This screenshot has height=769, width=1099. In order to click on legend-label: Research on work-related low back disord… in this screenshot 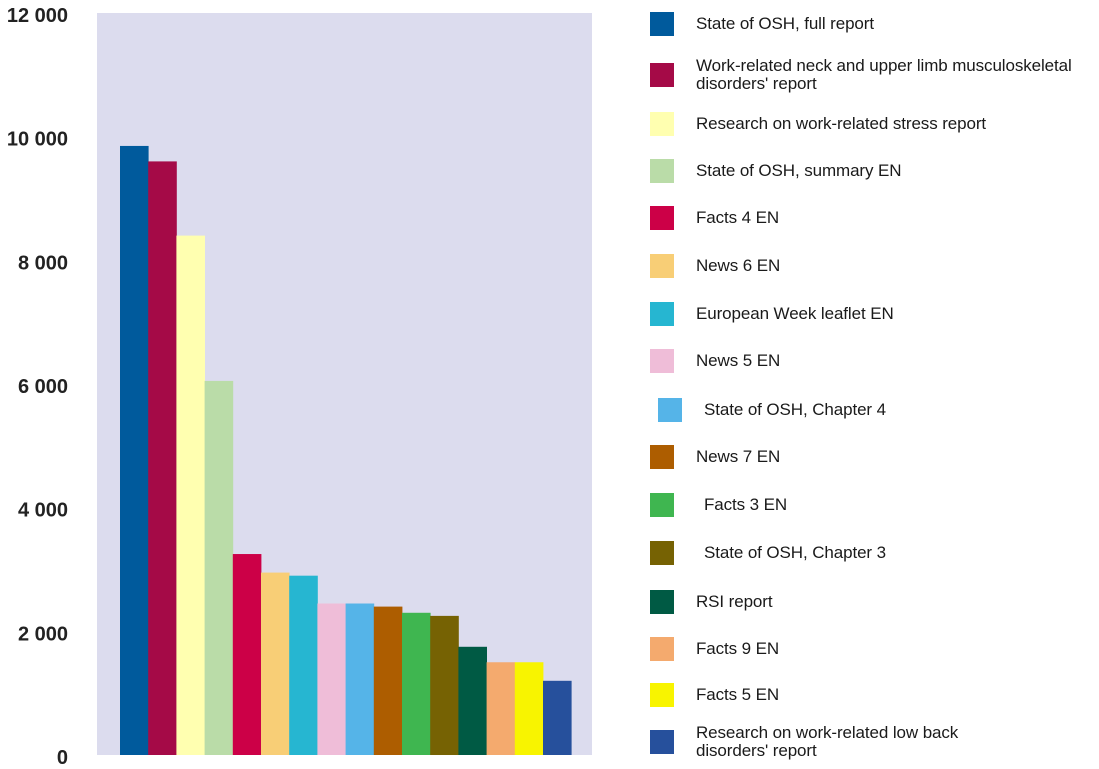, I will do `click(827, 741)`.